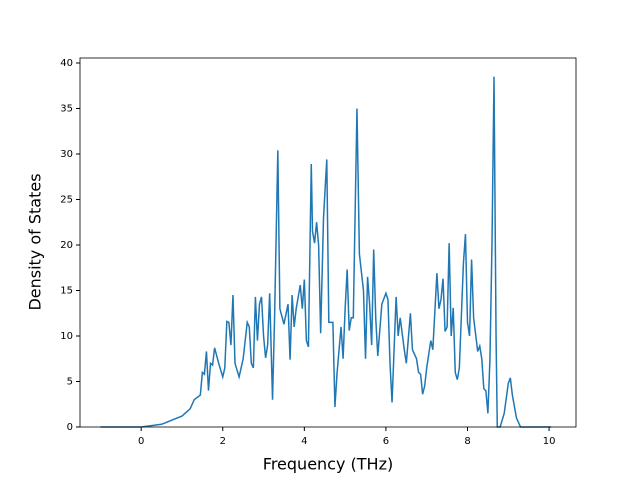 The image size is (640, 484). I want to click on x-tick-label: 4, so click(304, 441).